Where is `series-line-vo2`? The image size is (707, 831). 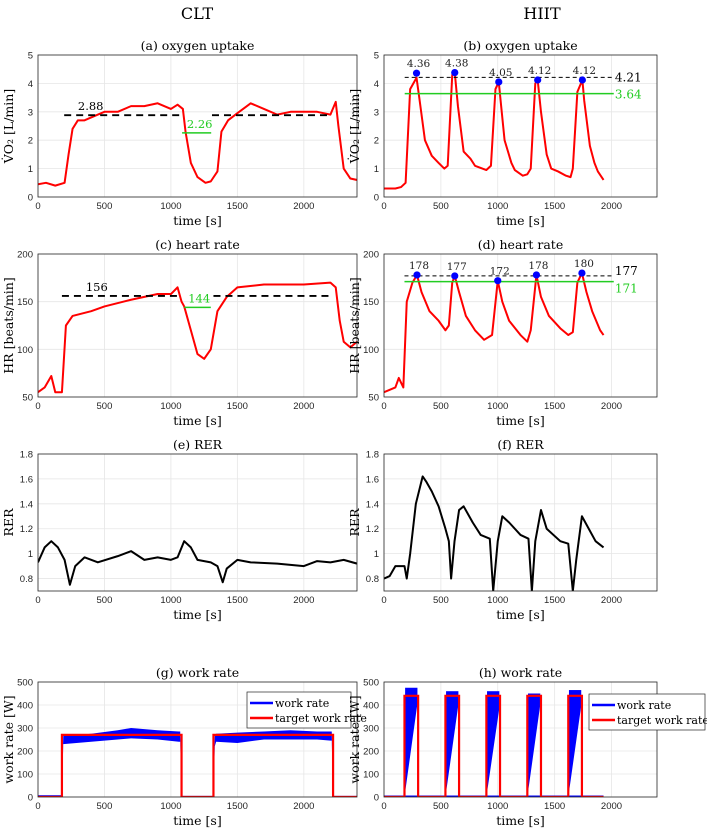
series-line-vo2 is located at coordinates (494, 130).